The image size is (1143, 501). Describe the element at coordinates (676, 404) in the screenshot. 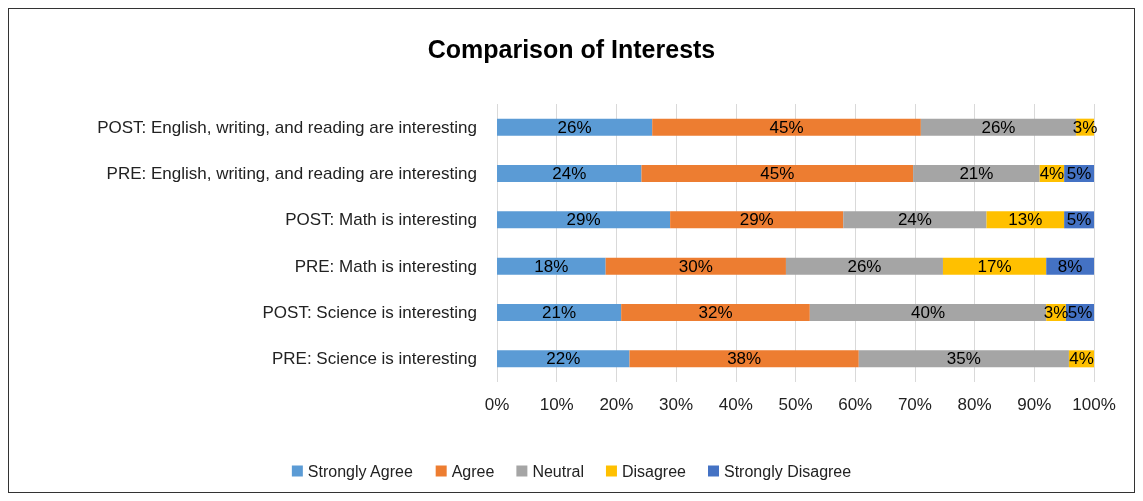

I see `x-tick-label: 30%` at that location.